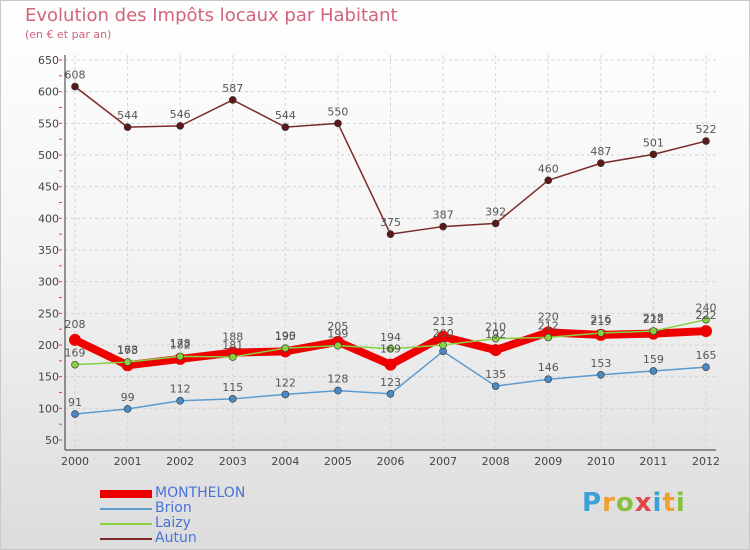 The image size is (750, 550). What do you see at coordinates (180, 389) in the screenshot?
I see `data-label-brion: 112` at bounding box center [180, 389].